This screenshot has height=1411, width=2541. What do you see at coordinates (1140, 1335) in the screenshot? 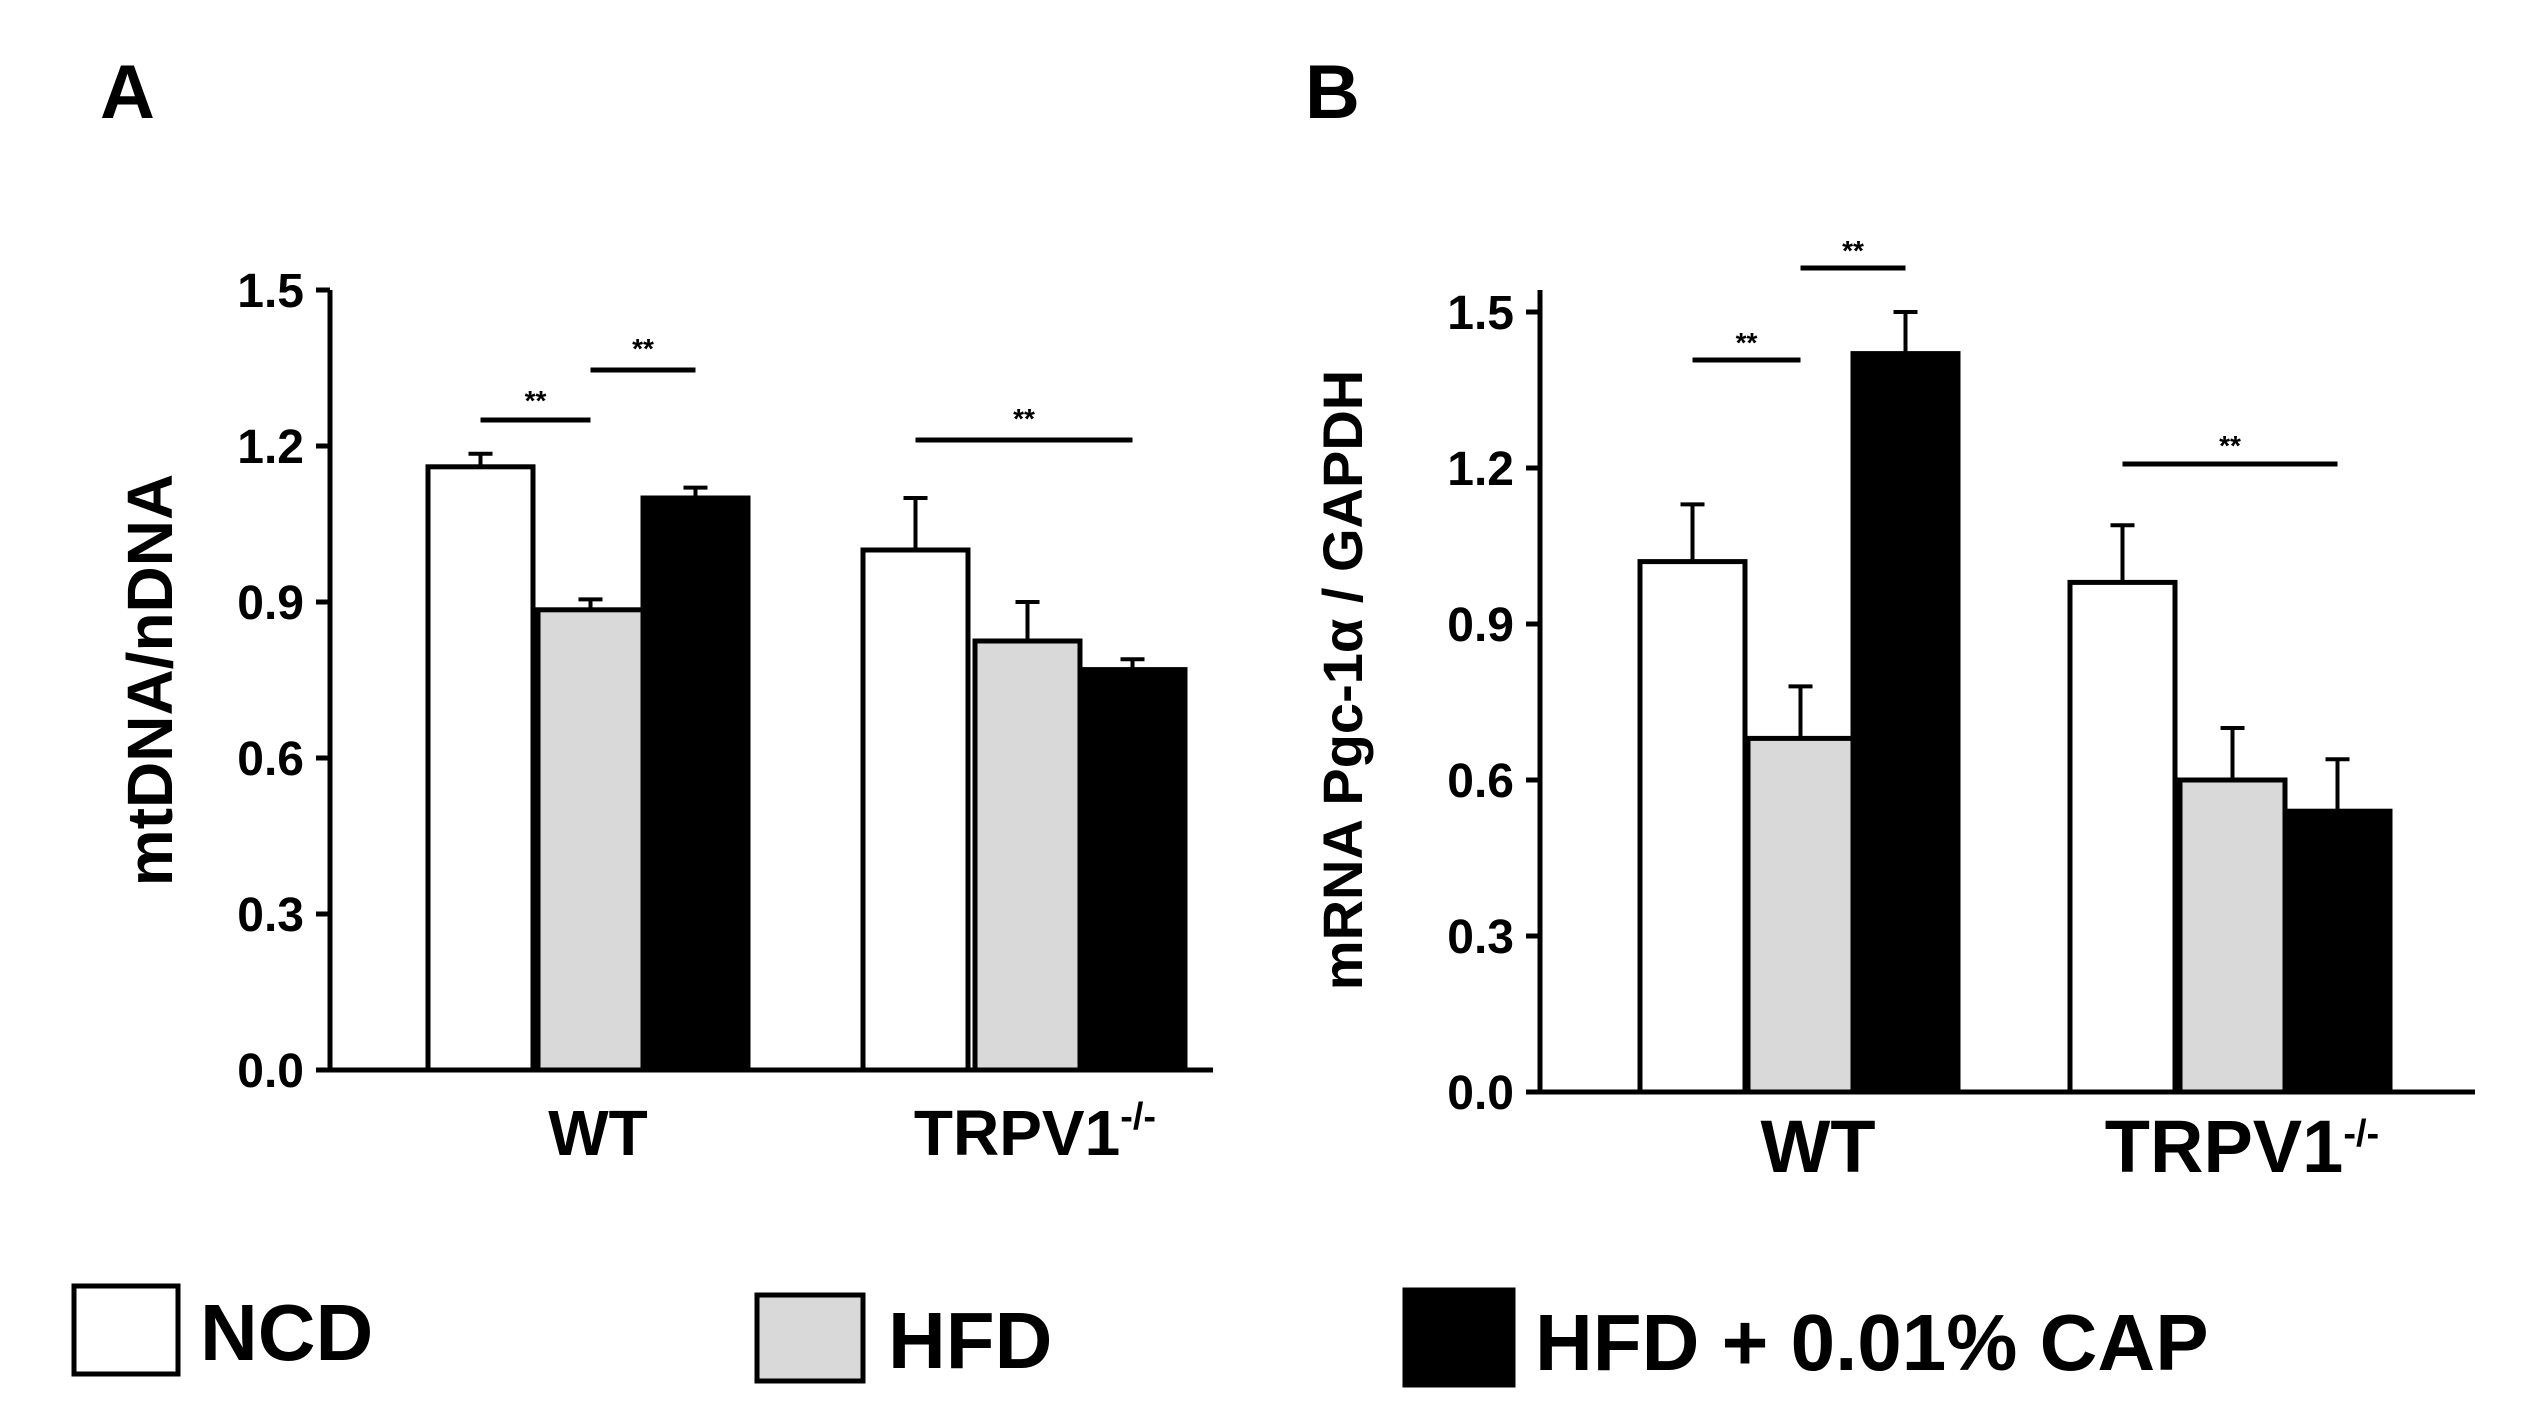
I see `legend: NCD HFD HFD + 0.01% CAP` at bounding box center [1140, 1335].